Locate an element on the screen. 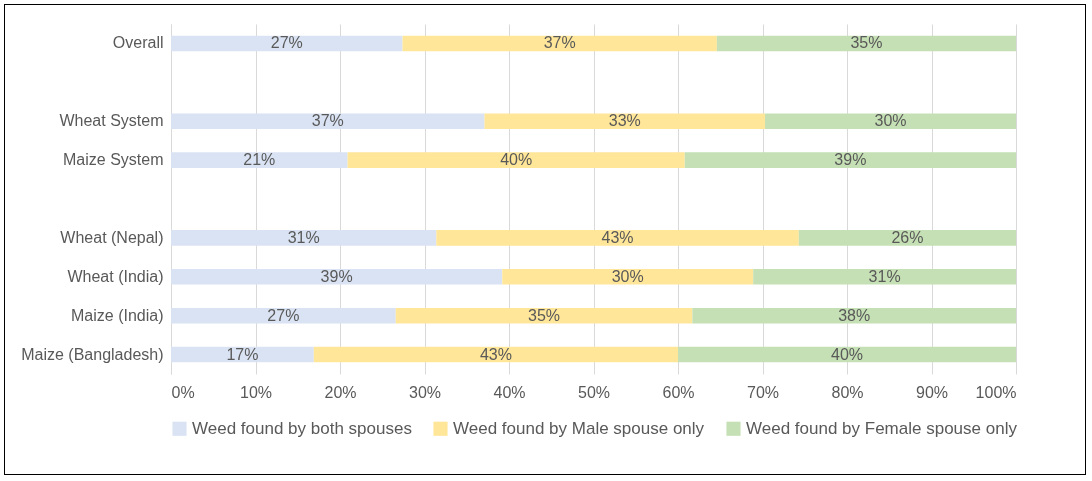 This screenshot has height=481, width=1092. data-label: 33% is located at coordinates (624, 121).